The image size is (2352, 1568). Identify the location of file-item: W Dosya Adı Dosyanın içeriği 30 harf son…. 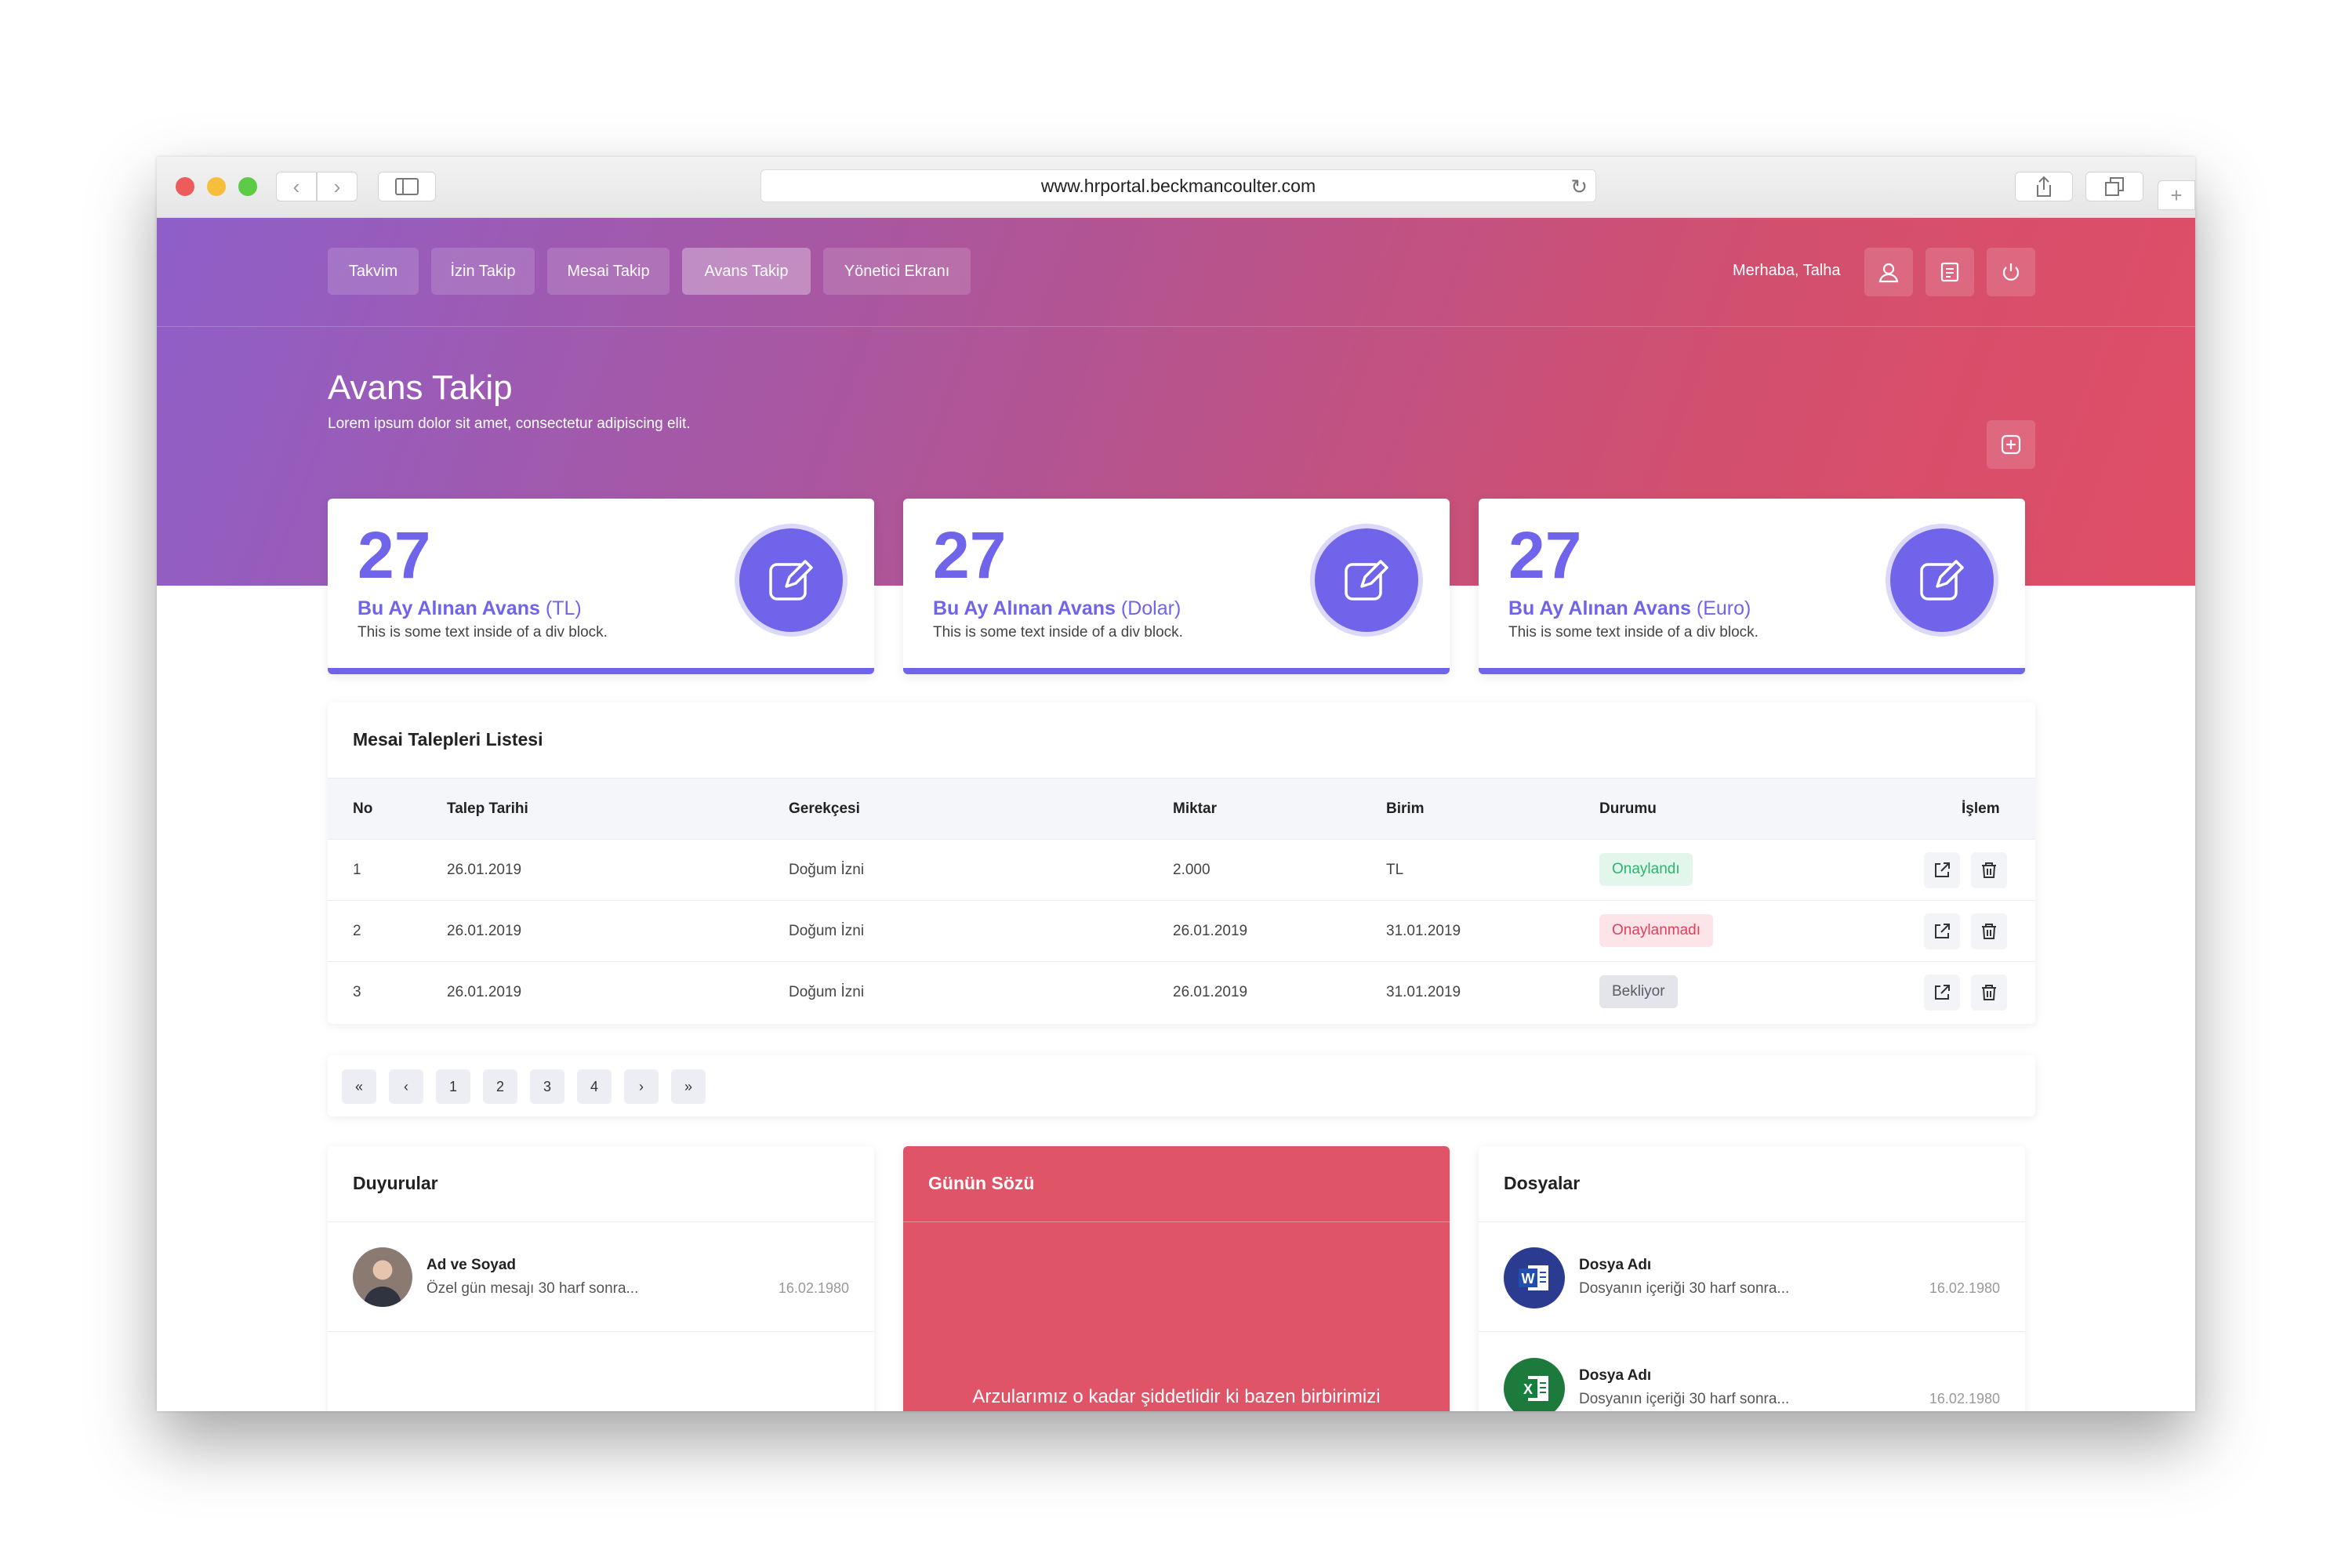
(1752, 1277).